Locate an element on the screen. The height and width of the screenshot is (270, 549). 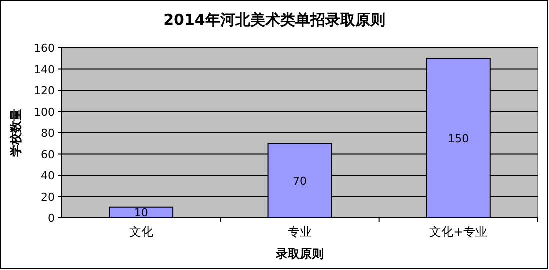
x-axis-title: 录取原则 is located at coordinates (299, 254).